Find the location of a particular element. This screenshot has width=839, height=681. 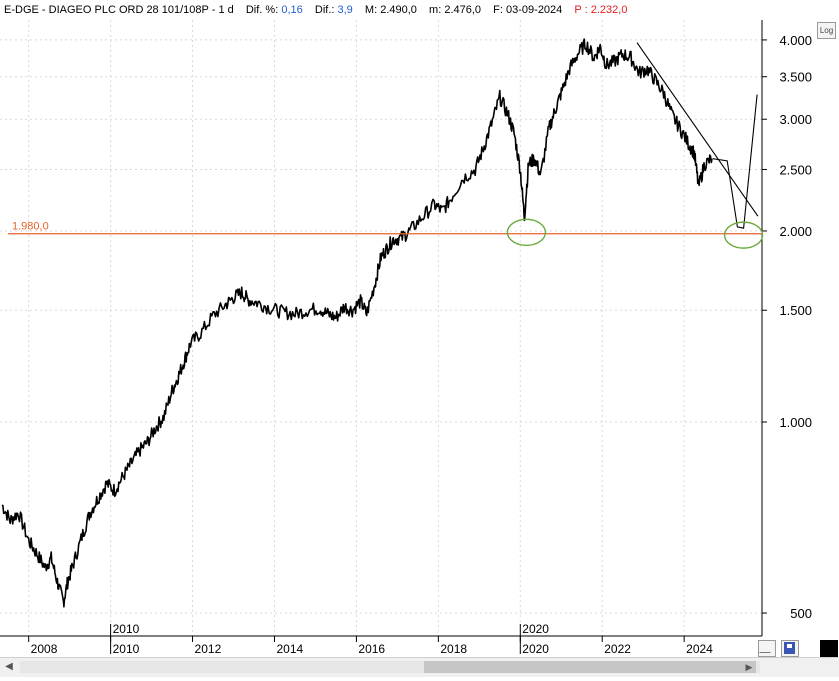

min-value: 2.476,0 is located at coordinates (463, 10).